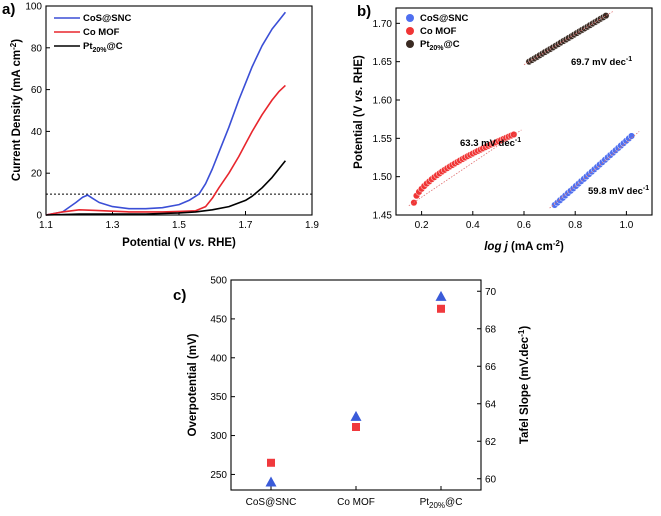 The width and height of the screenshot is (661, 516). I want to click on y-tick-label: 0, so click(39, 216).